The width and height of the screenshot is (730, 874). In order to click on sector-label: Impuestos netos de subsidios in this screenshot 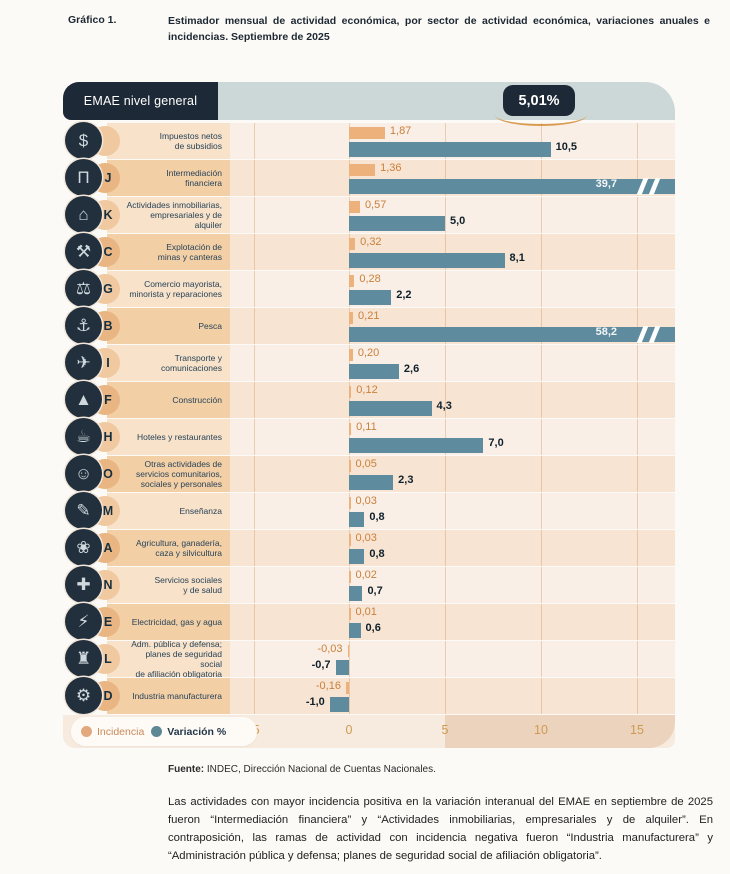, I will do `click(190, 140)`.